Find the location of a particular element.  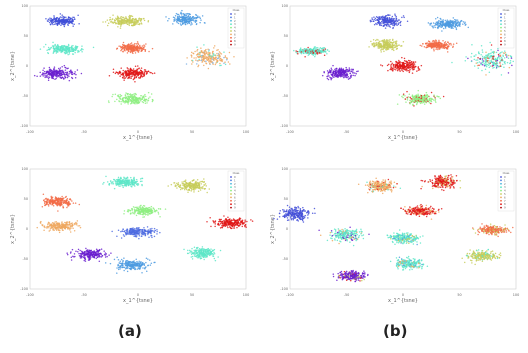

legend-entry: 2 is located at coordinates (235, 21).